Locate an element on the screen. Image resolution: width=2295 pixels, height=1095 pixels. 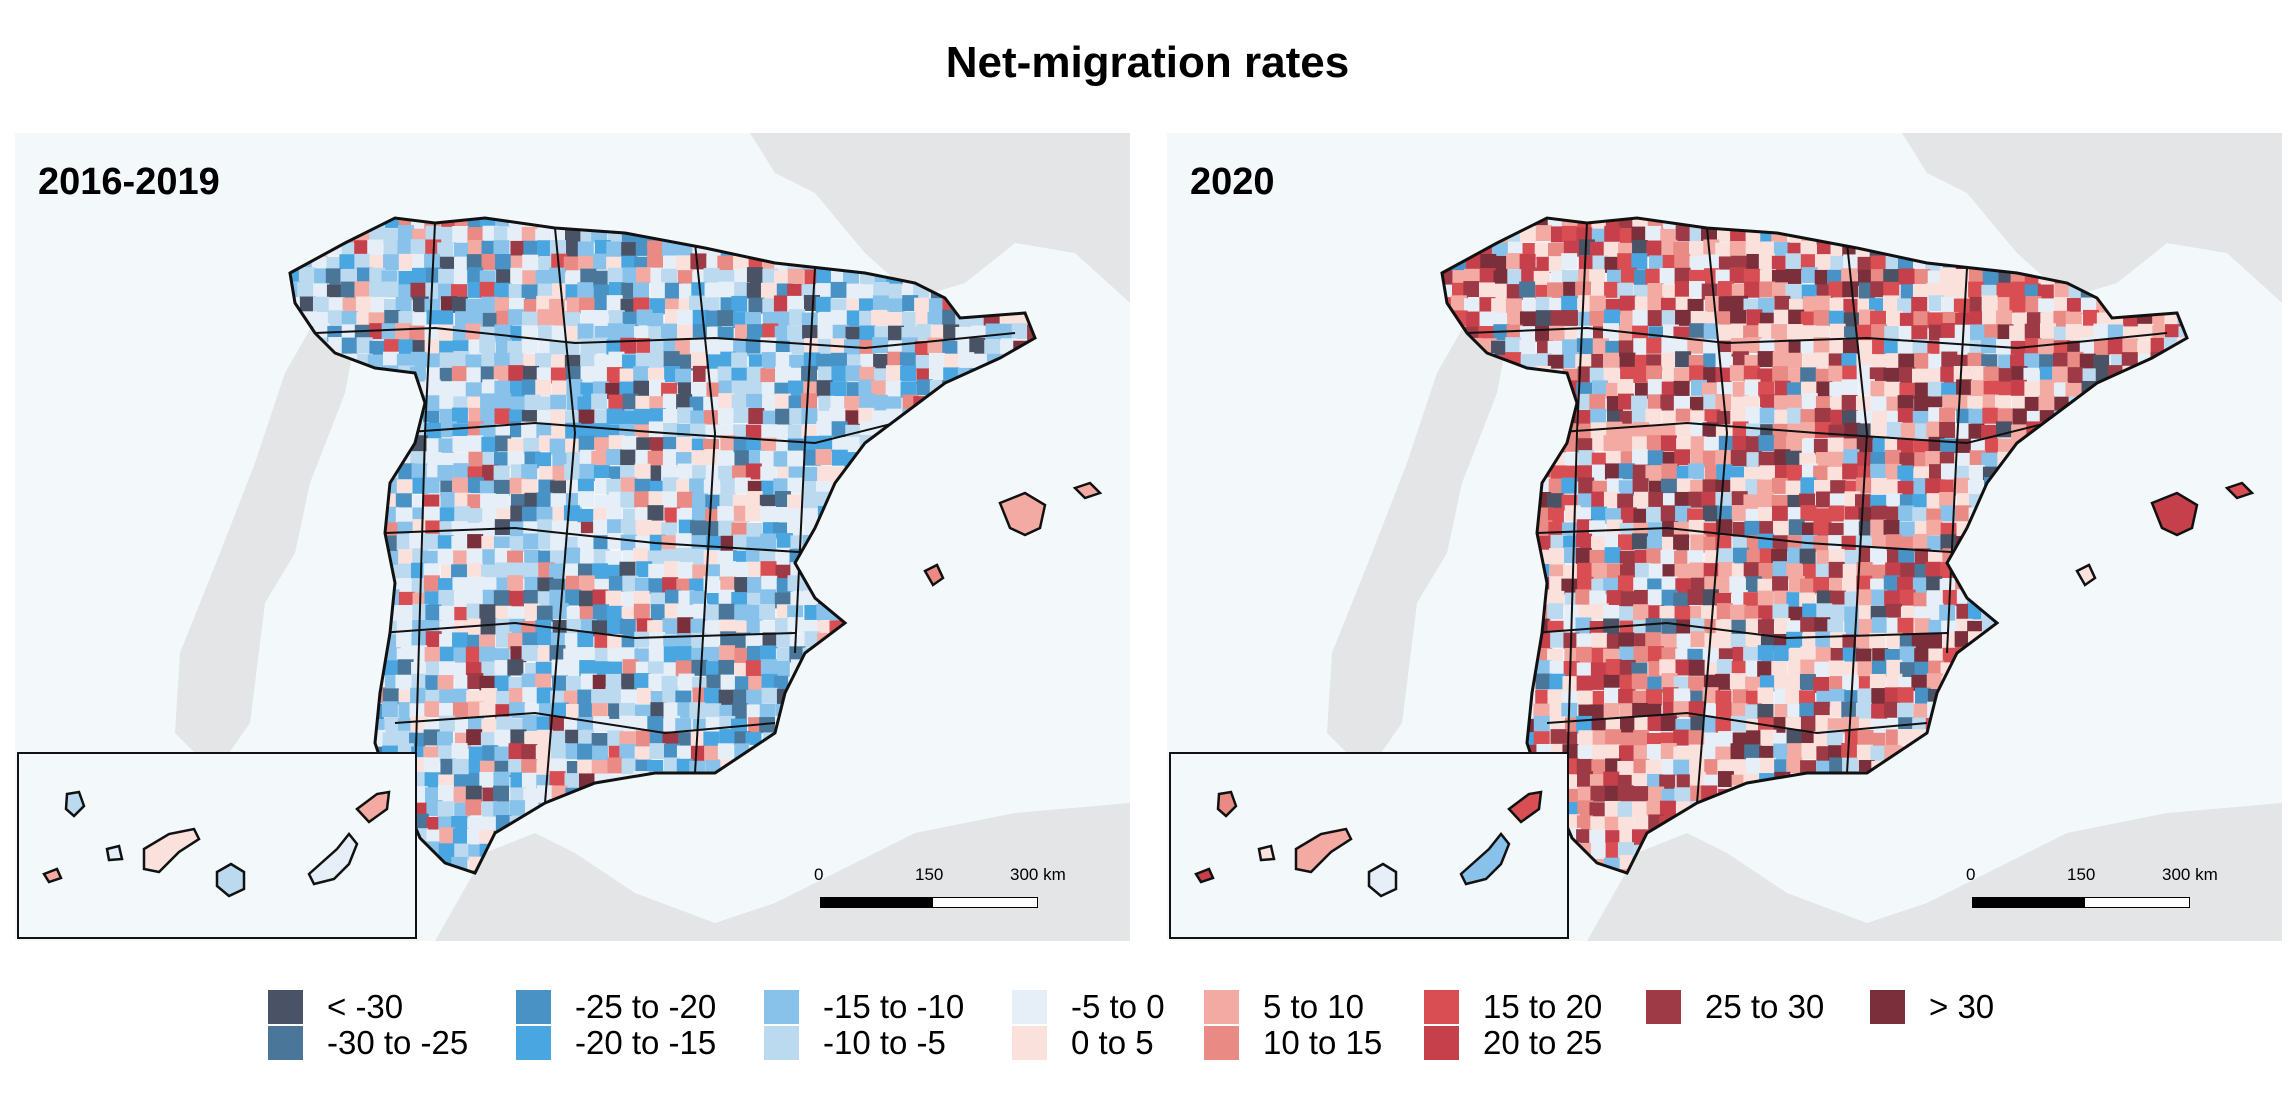
page-title: Net-migration rates is located at coordinates (1147, 62).